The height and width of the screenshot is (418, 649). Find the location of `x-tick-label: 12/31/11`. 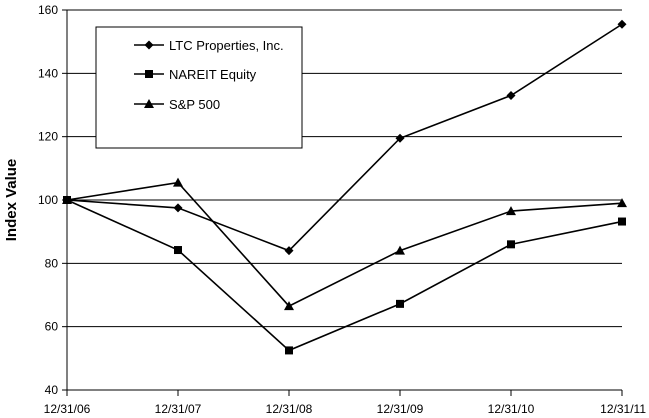

x-tick-label: 12/31/11 is located at coordinates (623, 409).